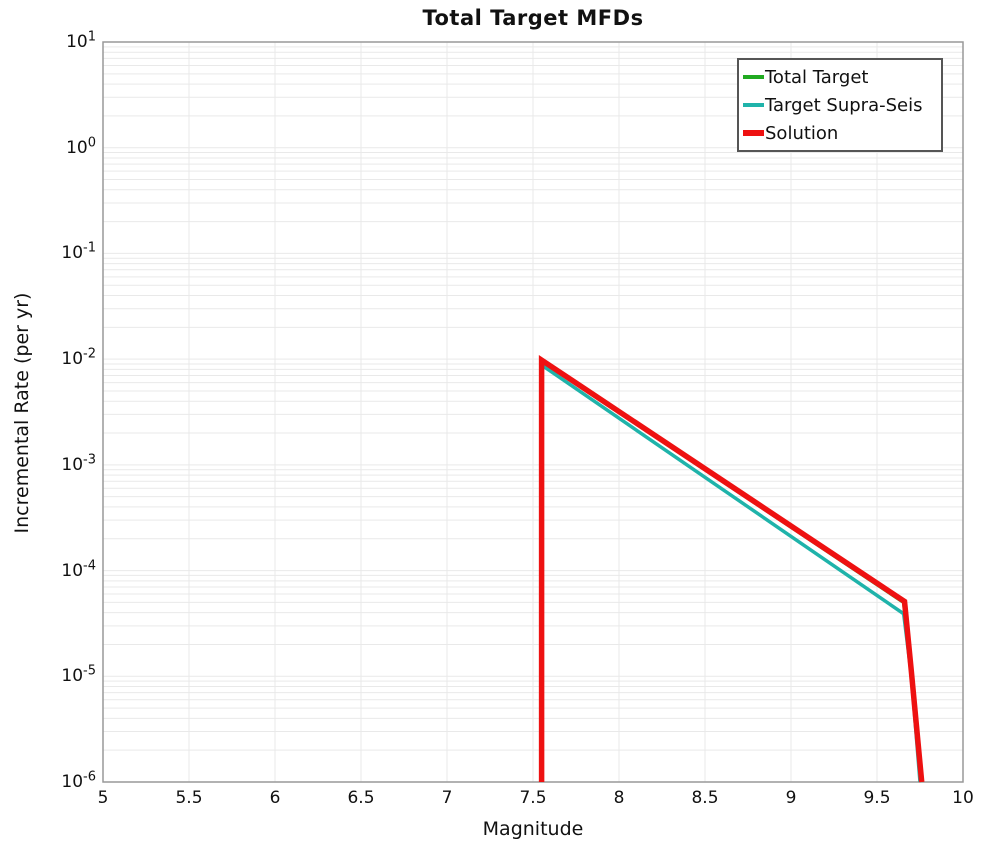  What do you see at coordinates (877, 798) in the screenshot?
I see `x-tick-label: 9.5` at bounding box center [877, 798].